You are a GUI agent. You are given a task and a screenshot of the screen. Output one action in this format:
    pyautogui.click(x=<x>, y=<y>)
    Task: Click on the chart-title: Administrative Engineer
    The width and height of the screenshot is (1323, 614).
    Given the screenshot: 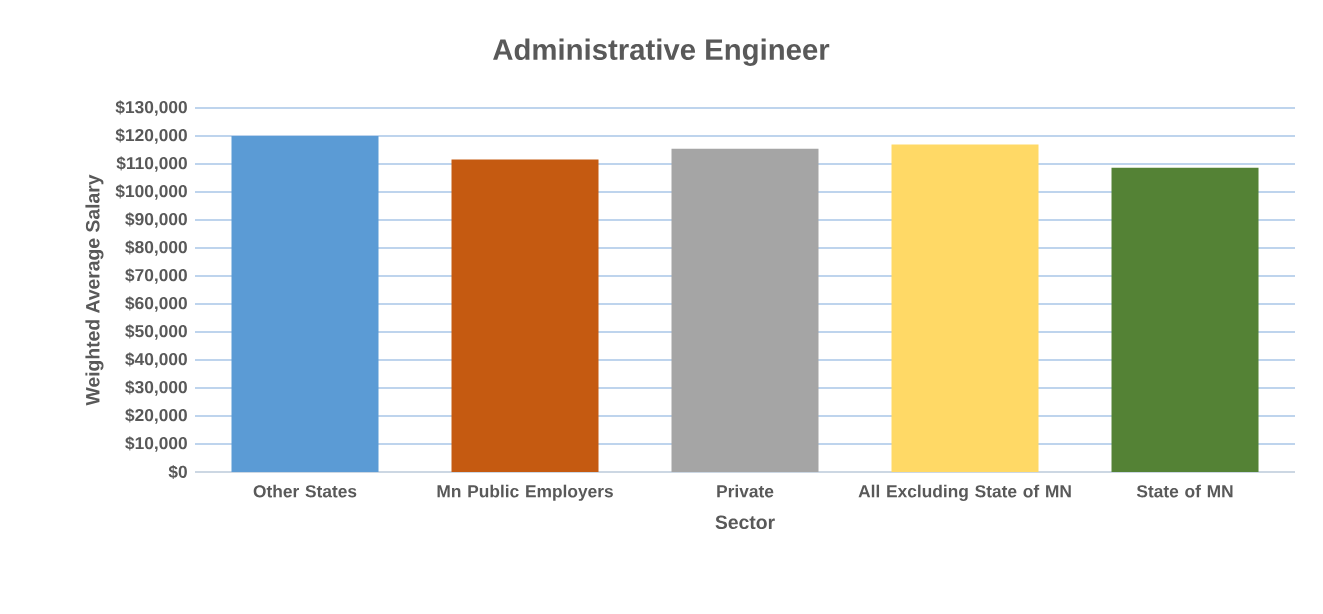 What is the action you would take?
    pyautogui.click(x=661, y=52)
    